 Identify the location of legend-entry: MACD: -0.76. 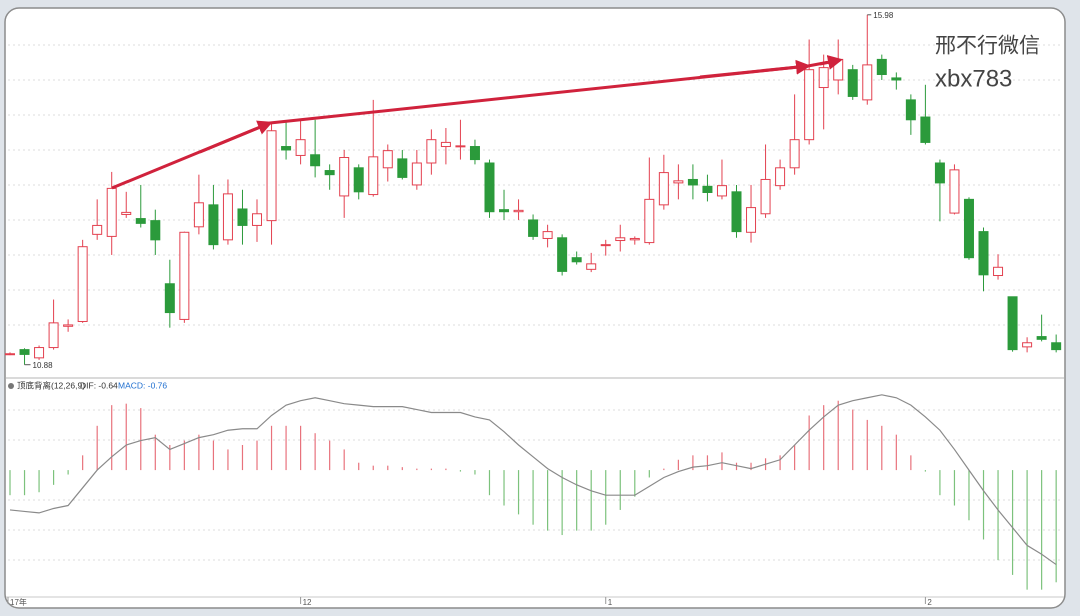
(142, 385).